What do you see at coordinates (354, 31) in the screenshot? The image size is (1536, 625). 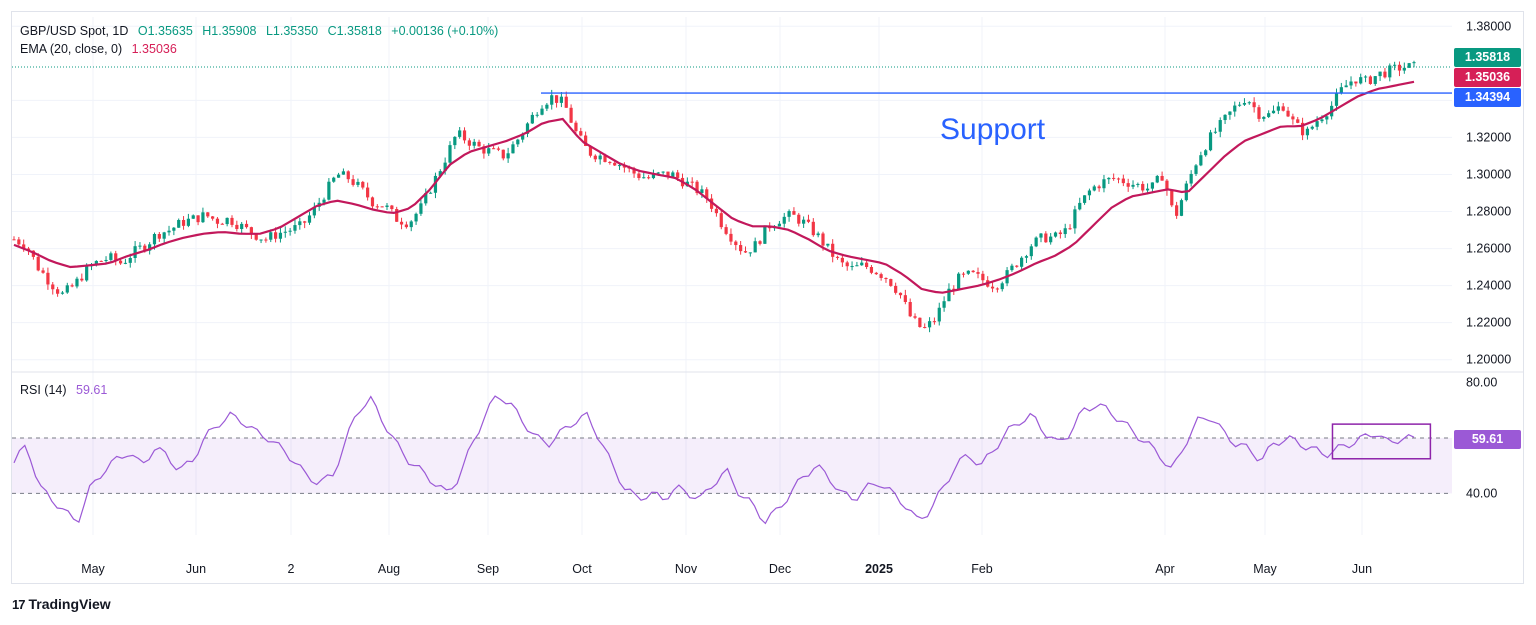 I see `legend-close: C1.35818` at bounding box center [354, 31].